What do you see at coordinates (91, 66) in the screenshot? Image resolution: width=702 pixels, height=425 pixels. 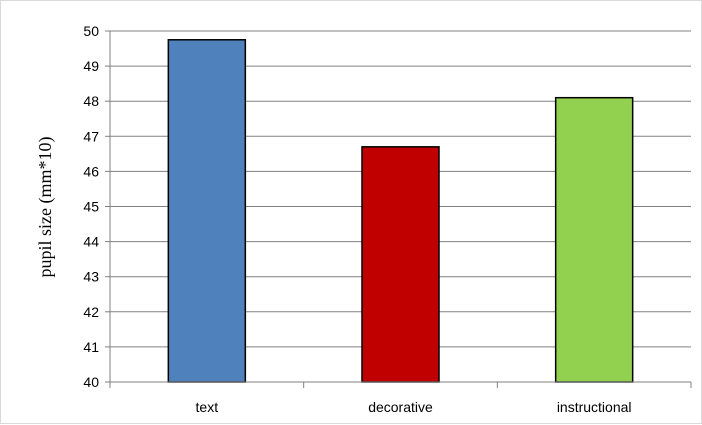 I see `y-tick-label: 49` at bounding box center [91, 66].